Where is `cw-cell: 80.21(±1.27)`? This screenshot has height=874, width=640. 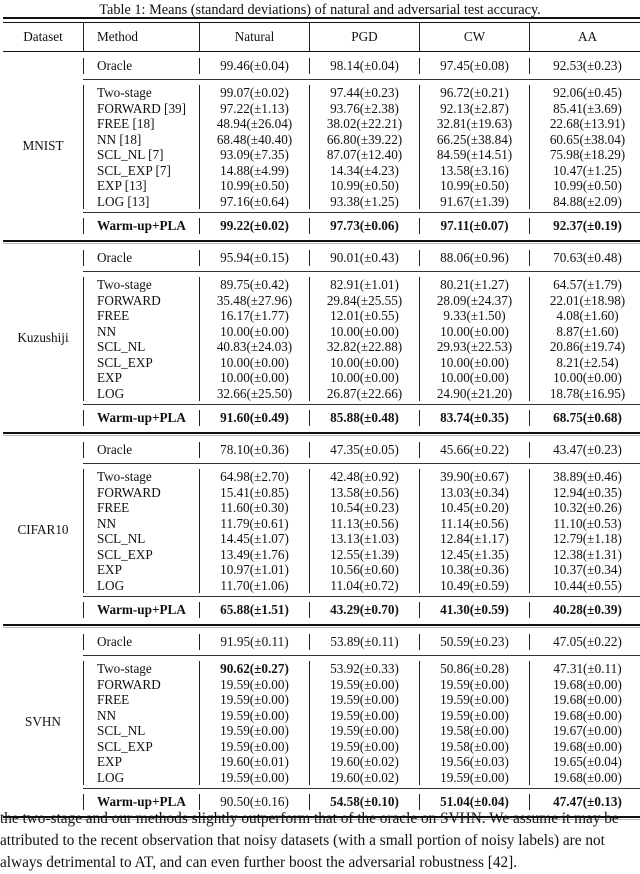
cw-cell: 80.21(±1.27) is located at coordinates (474, 285).